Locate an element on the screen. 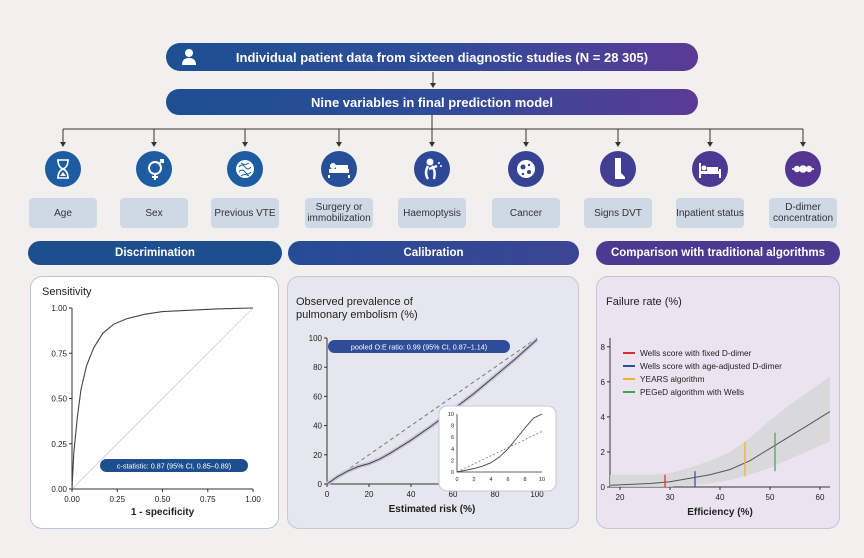 The width and height of the screenshot is (864, 558). inset-x-tick: 2 is located at coordinates (473, 480).